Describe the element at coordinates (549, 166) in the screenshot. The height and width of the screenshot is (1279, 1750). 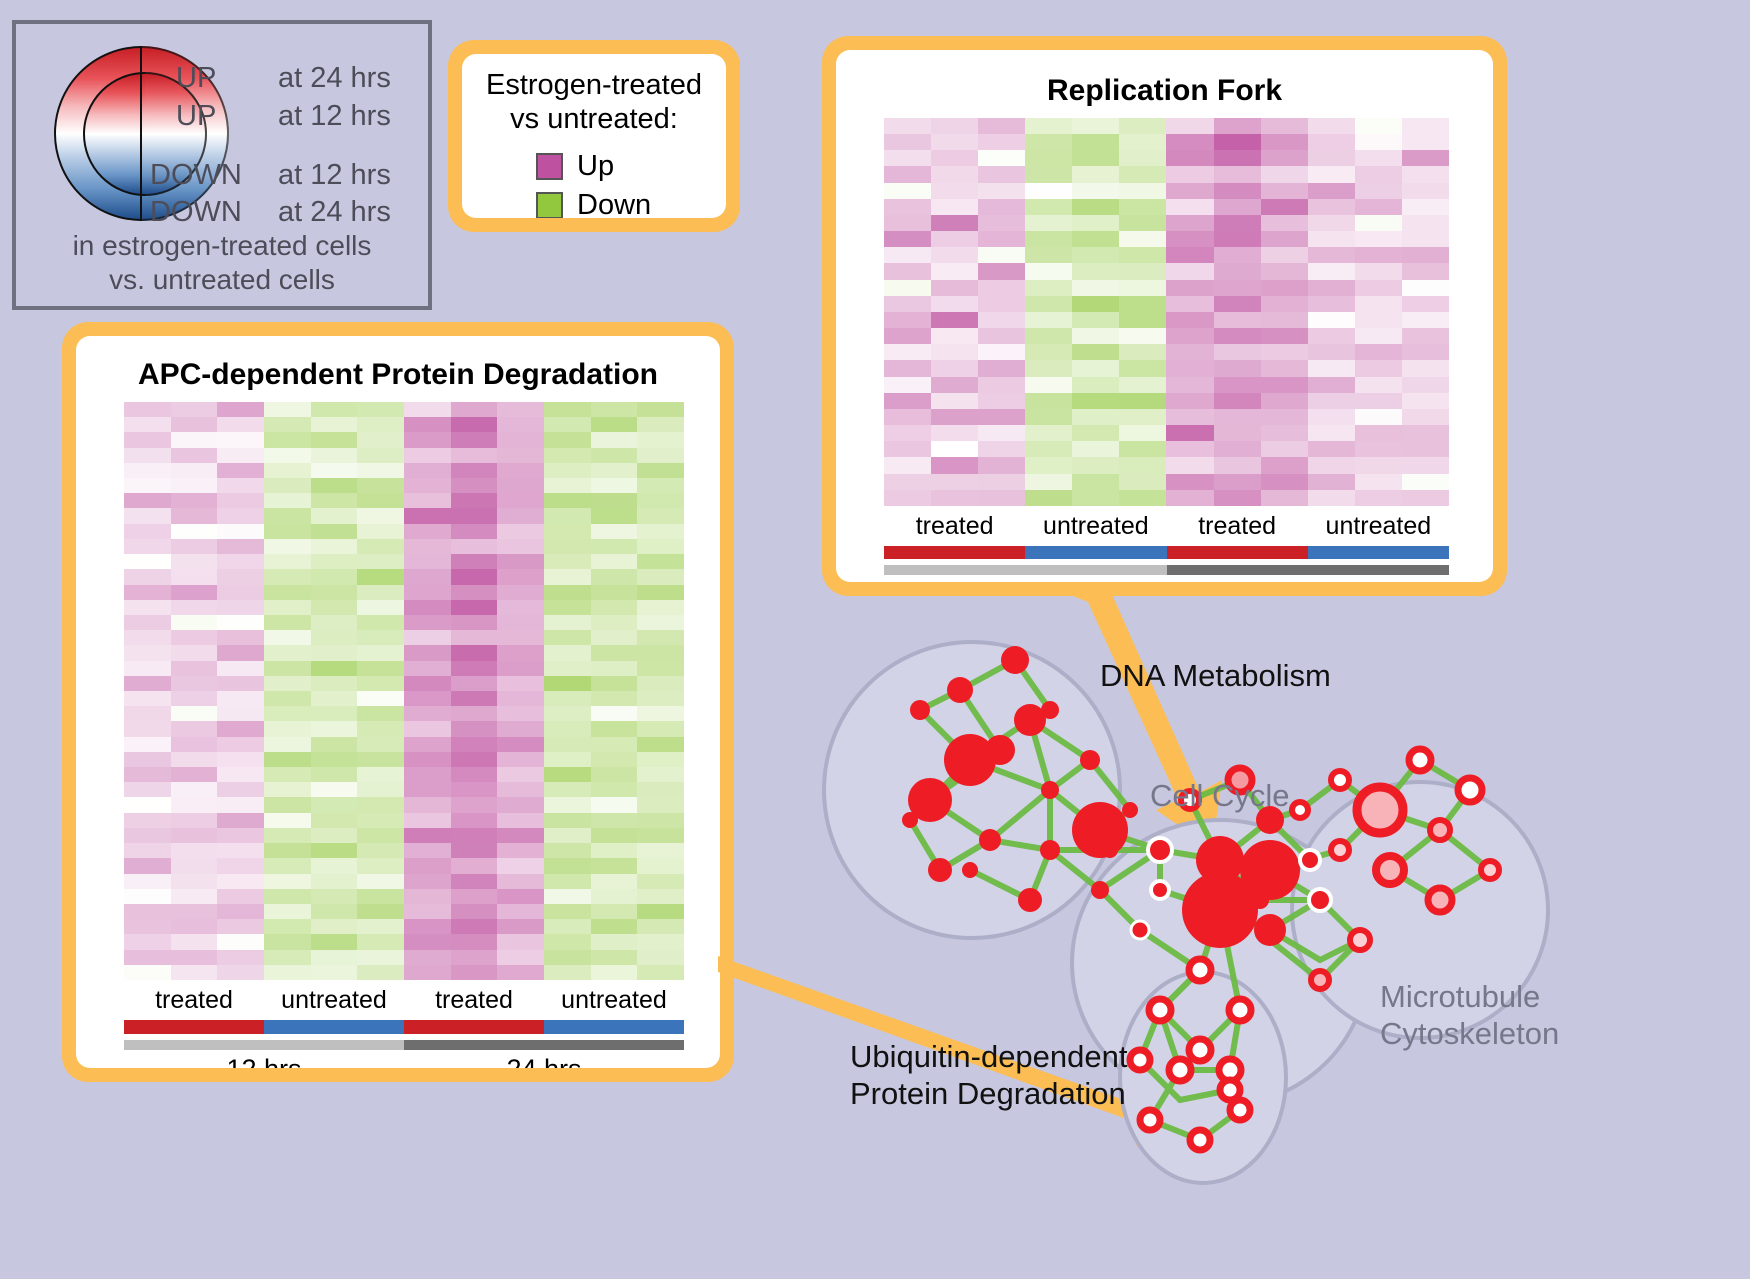
I see `up-color-swatch` at that location.